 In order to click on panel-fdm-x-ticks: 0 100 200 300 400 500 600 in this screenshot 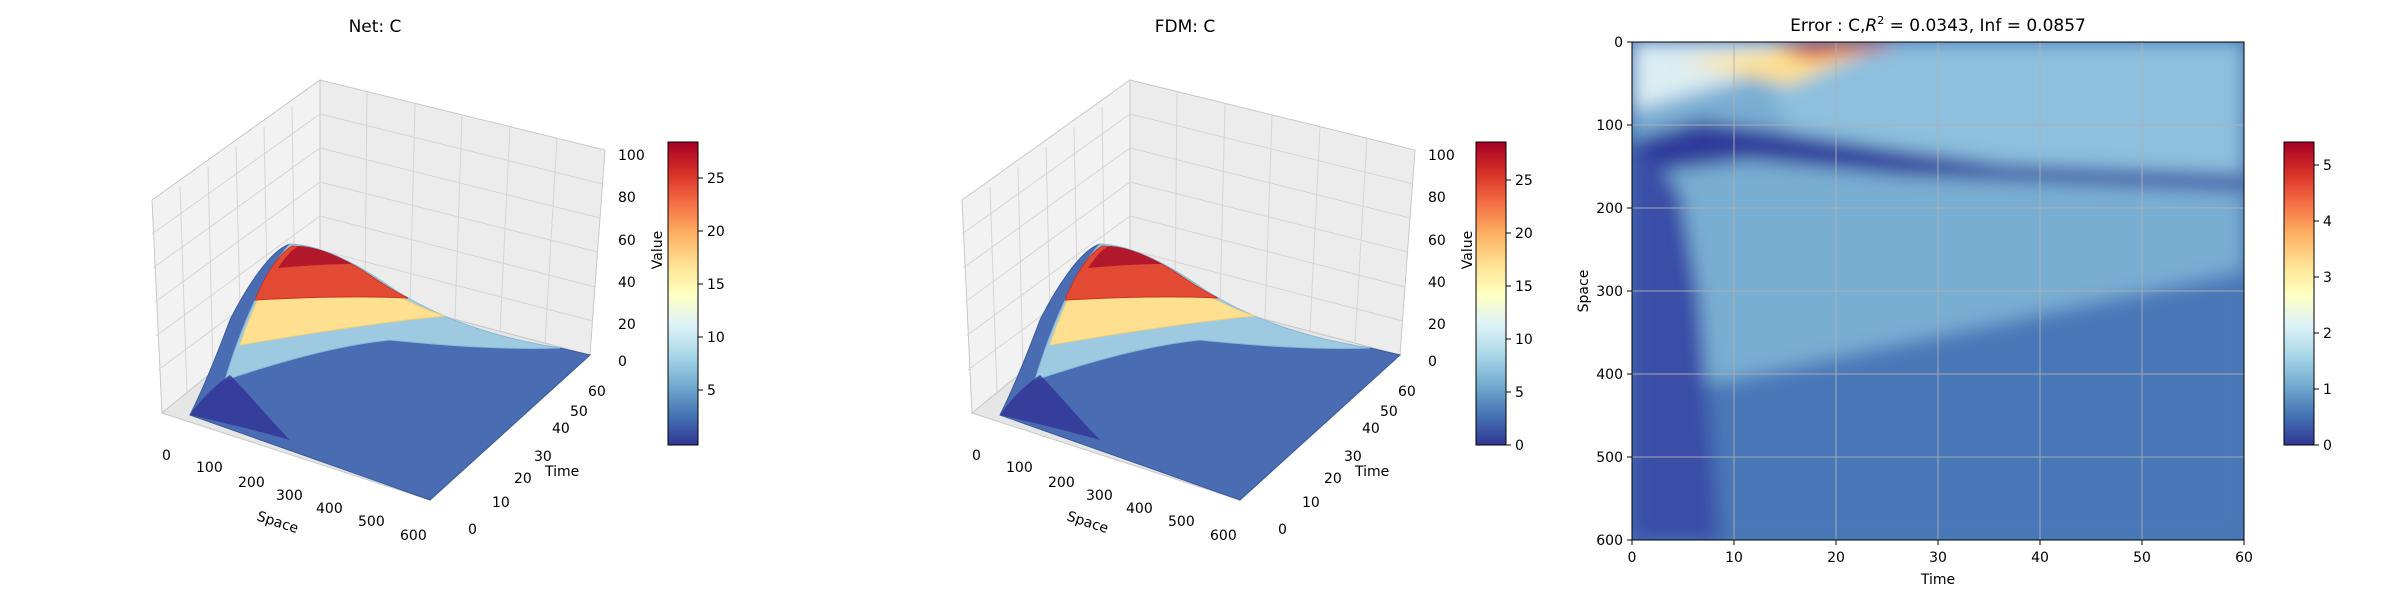, I will do `click(1104, 496)`.